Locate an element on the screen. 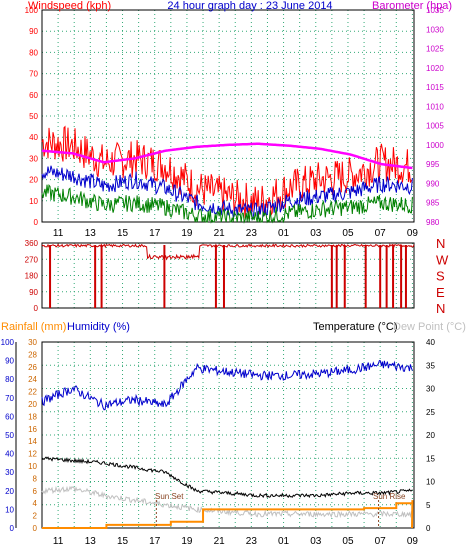  sunset-annotation: Sun Set is located at coordinates (169, 496).